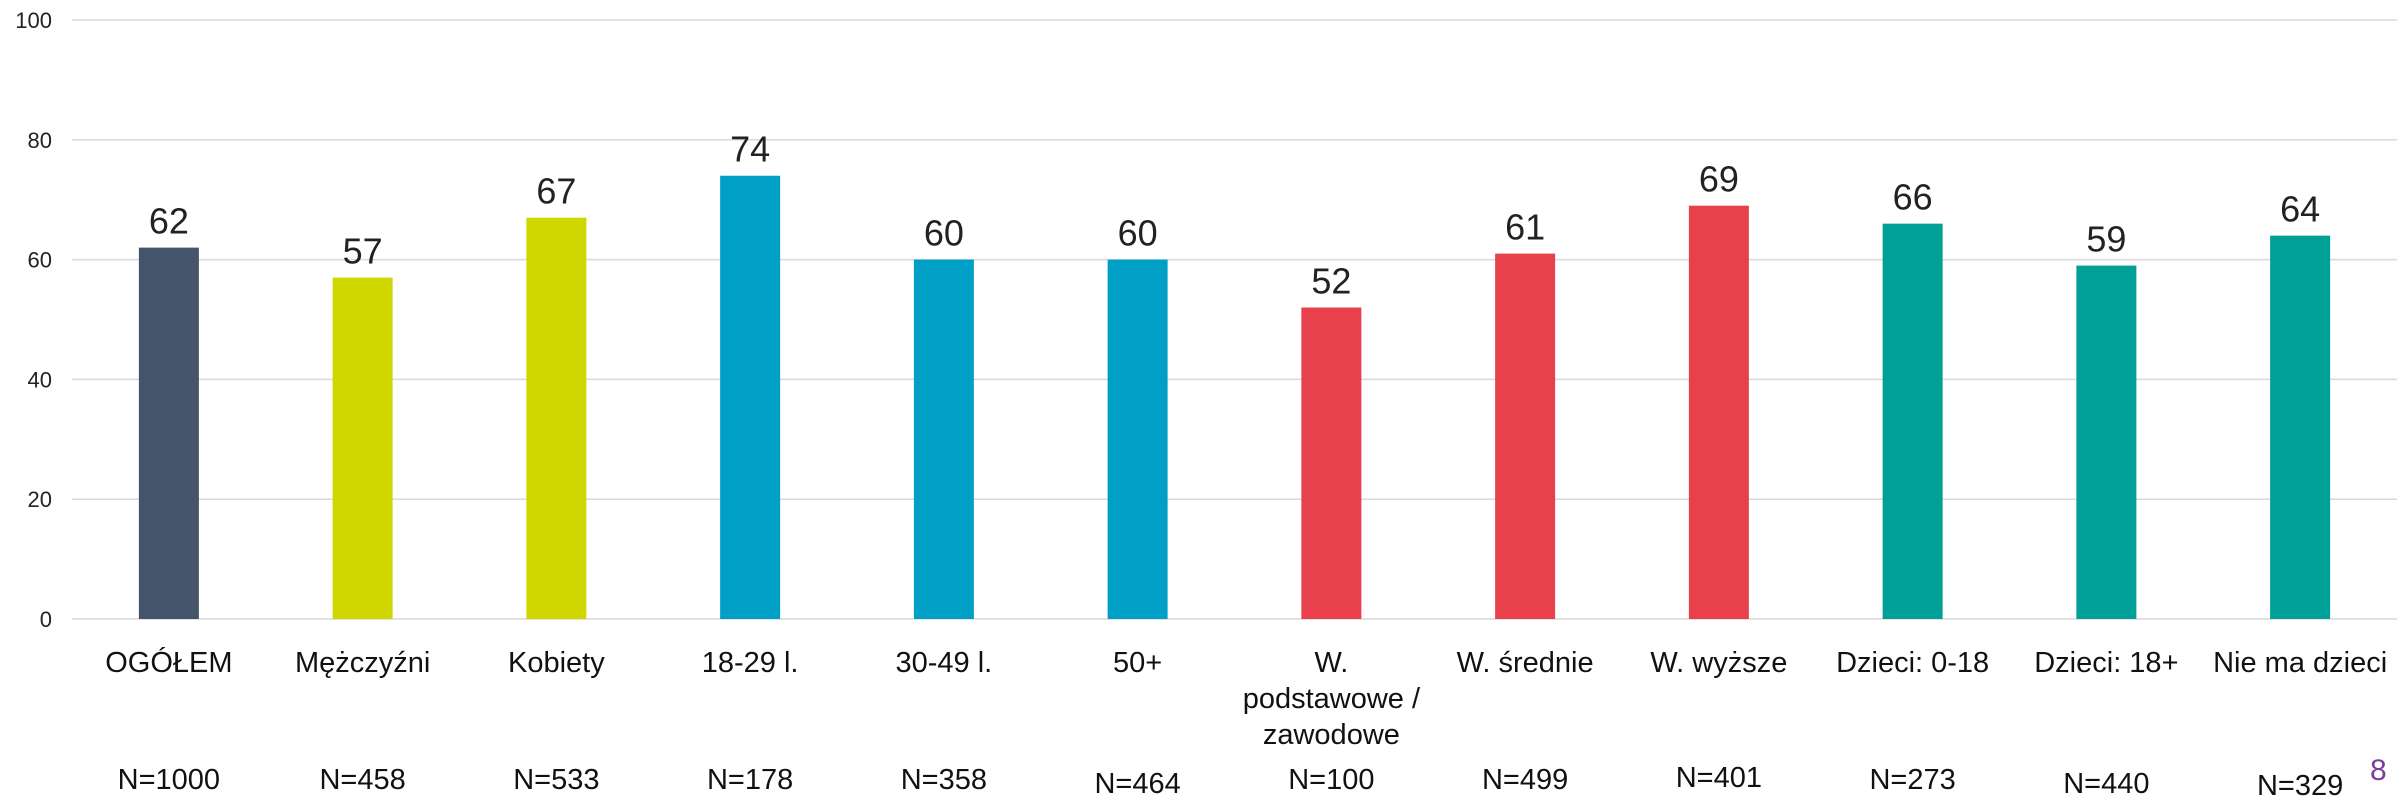 The width and height of the screenshot is (2399, 803). I want to click on sample-size-label: N=273, so click(1912, 780).